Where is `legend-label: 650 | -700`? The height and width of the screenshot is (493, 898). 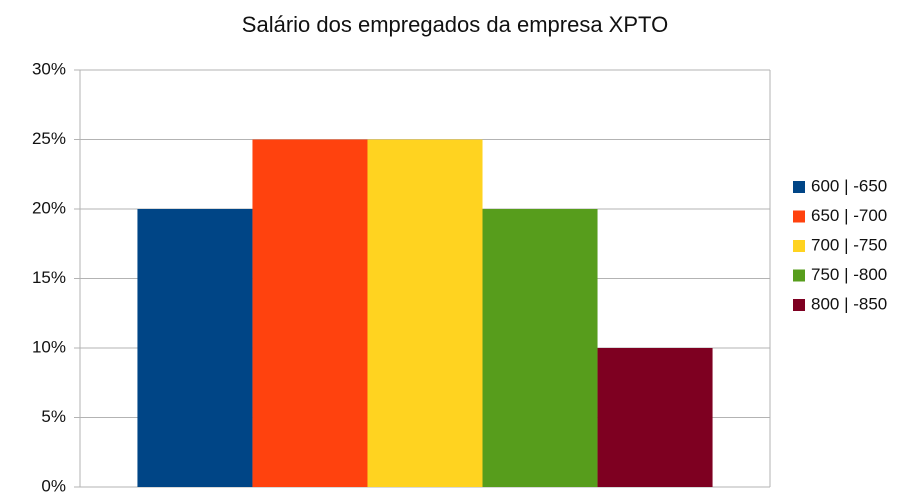
legend-label: 650 | -700 is located at coordinates (849, 215).